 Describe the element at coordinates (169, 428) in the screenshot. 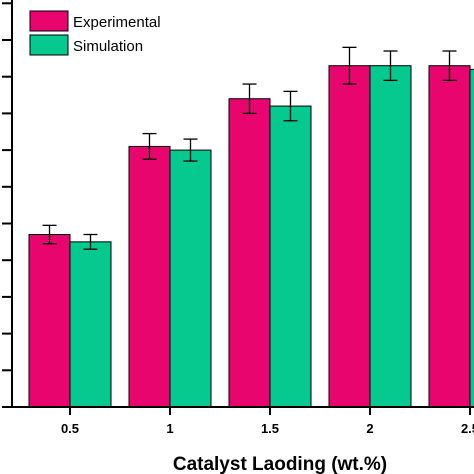

I see `x-tick-label-1: 1` at that location.